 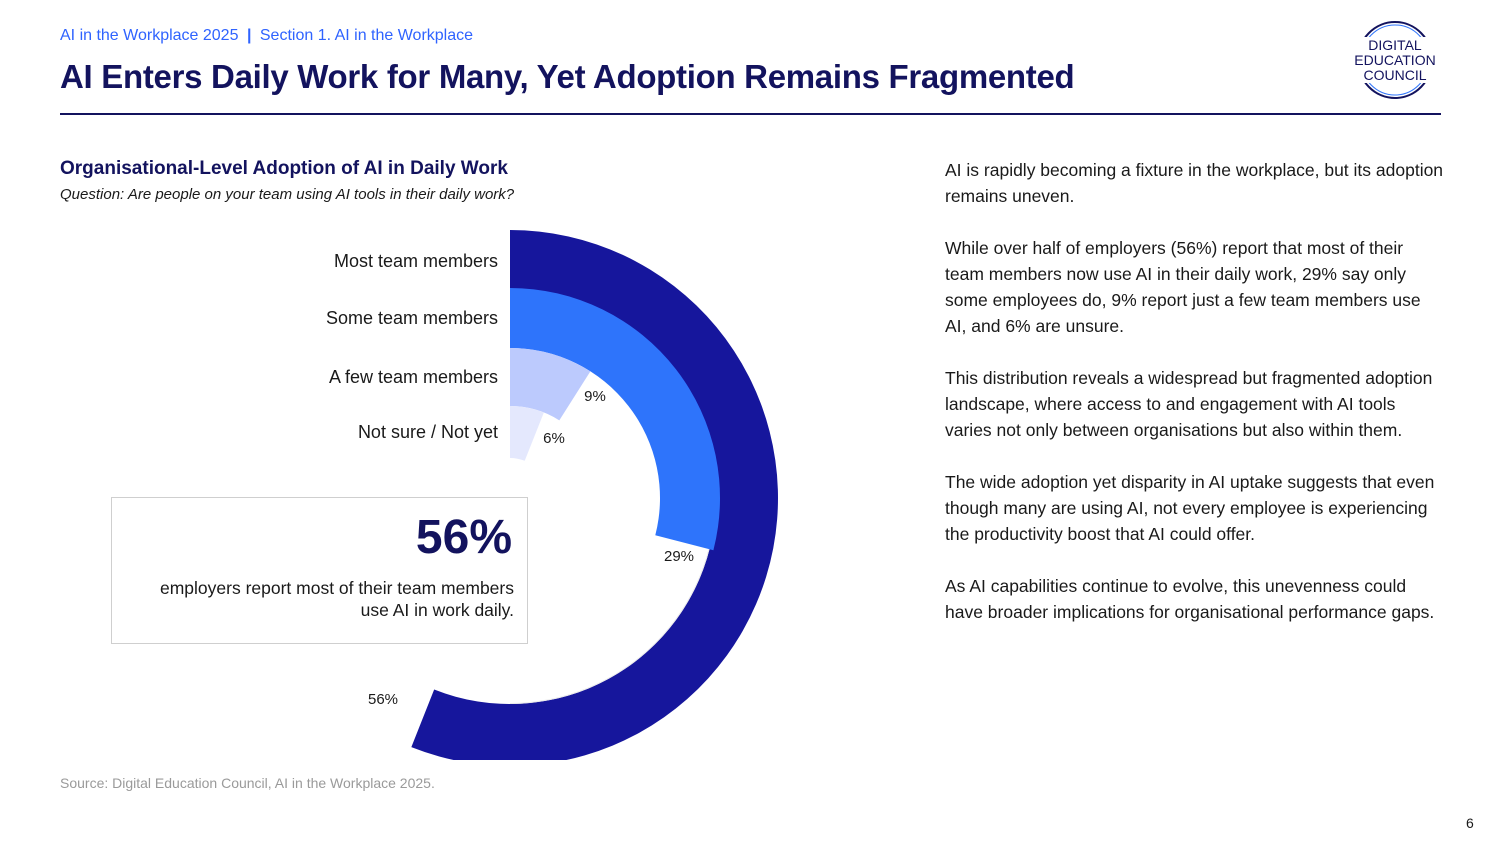 What do you see at coordinates (1394, 75) in the screenshot?
I see `logo-text-line-3: COUNCIL` at bounding box center [1394, 75].